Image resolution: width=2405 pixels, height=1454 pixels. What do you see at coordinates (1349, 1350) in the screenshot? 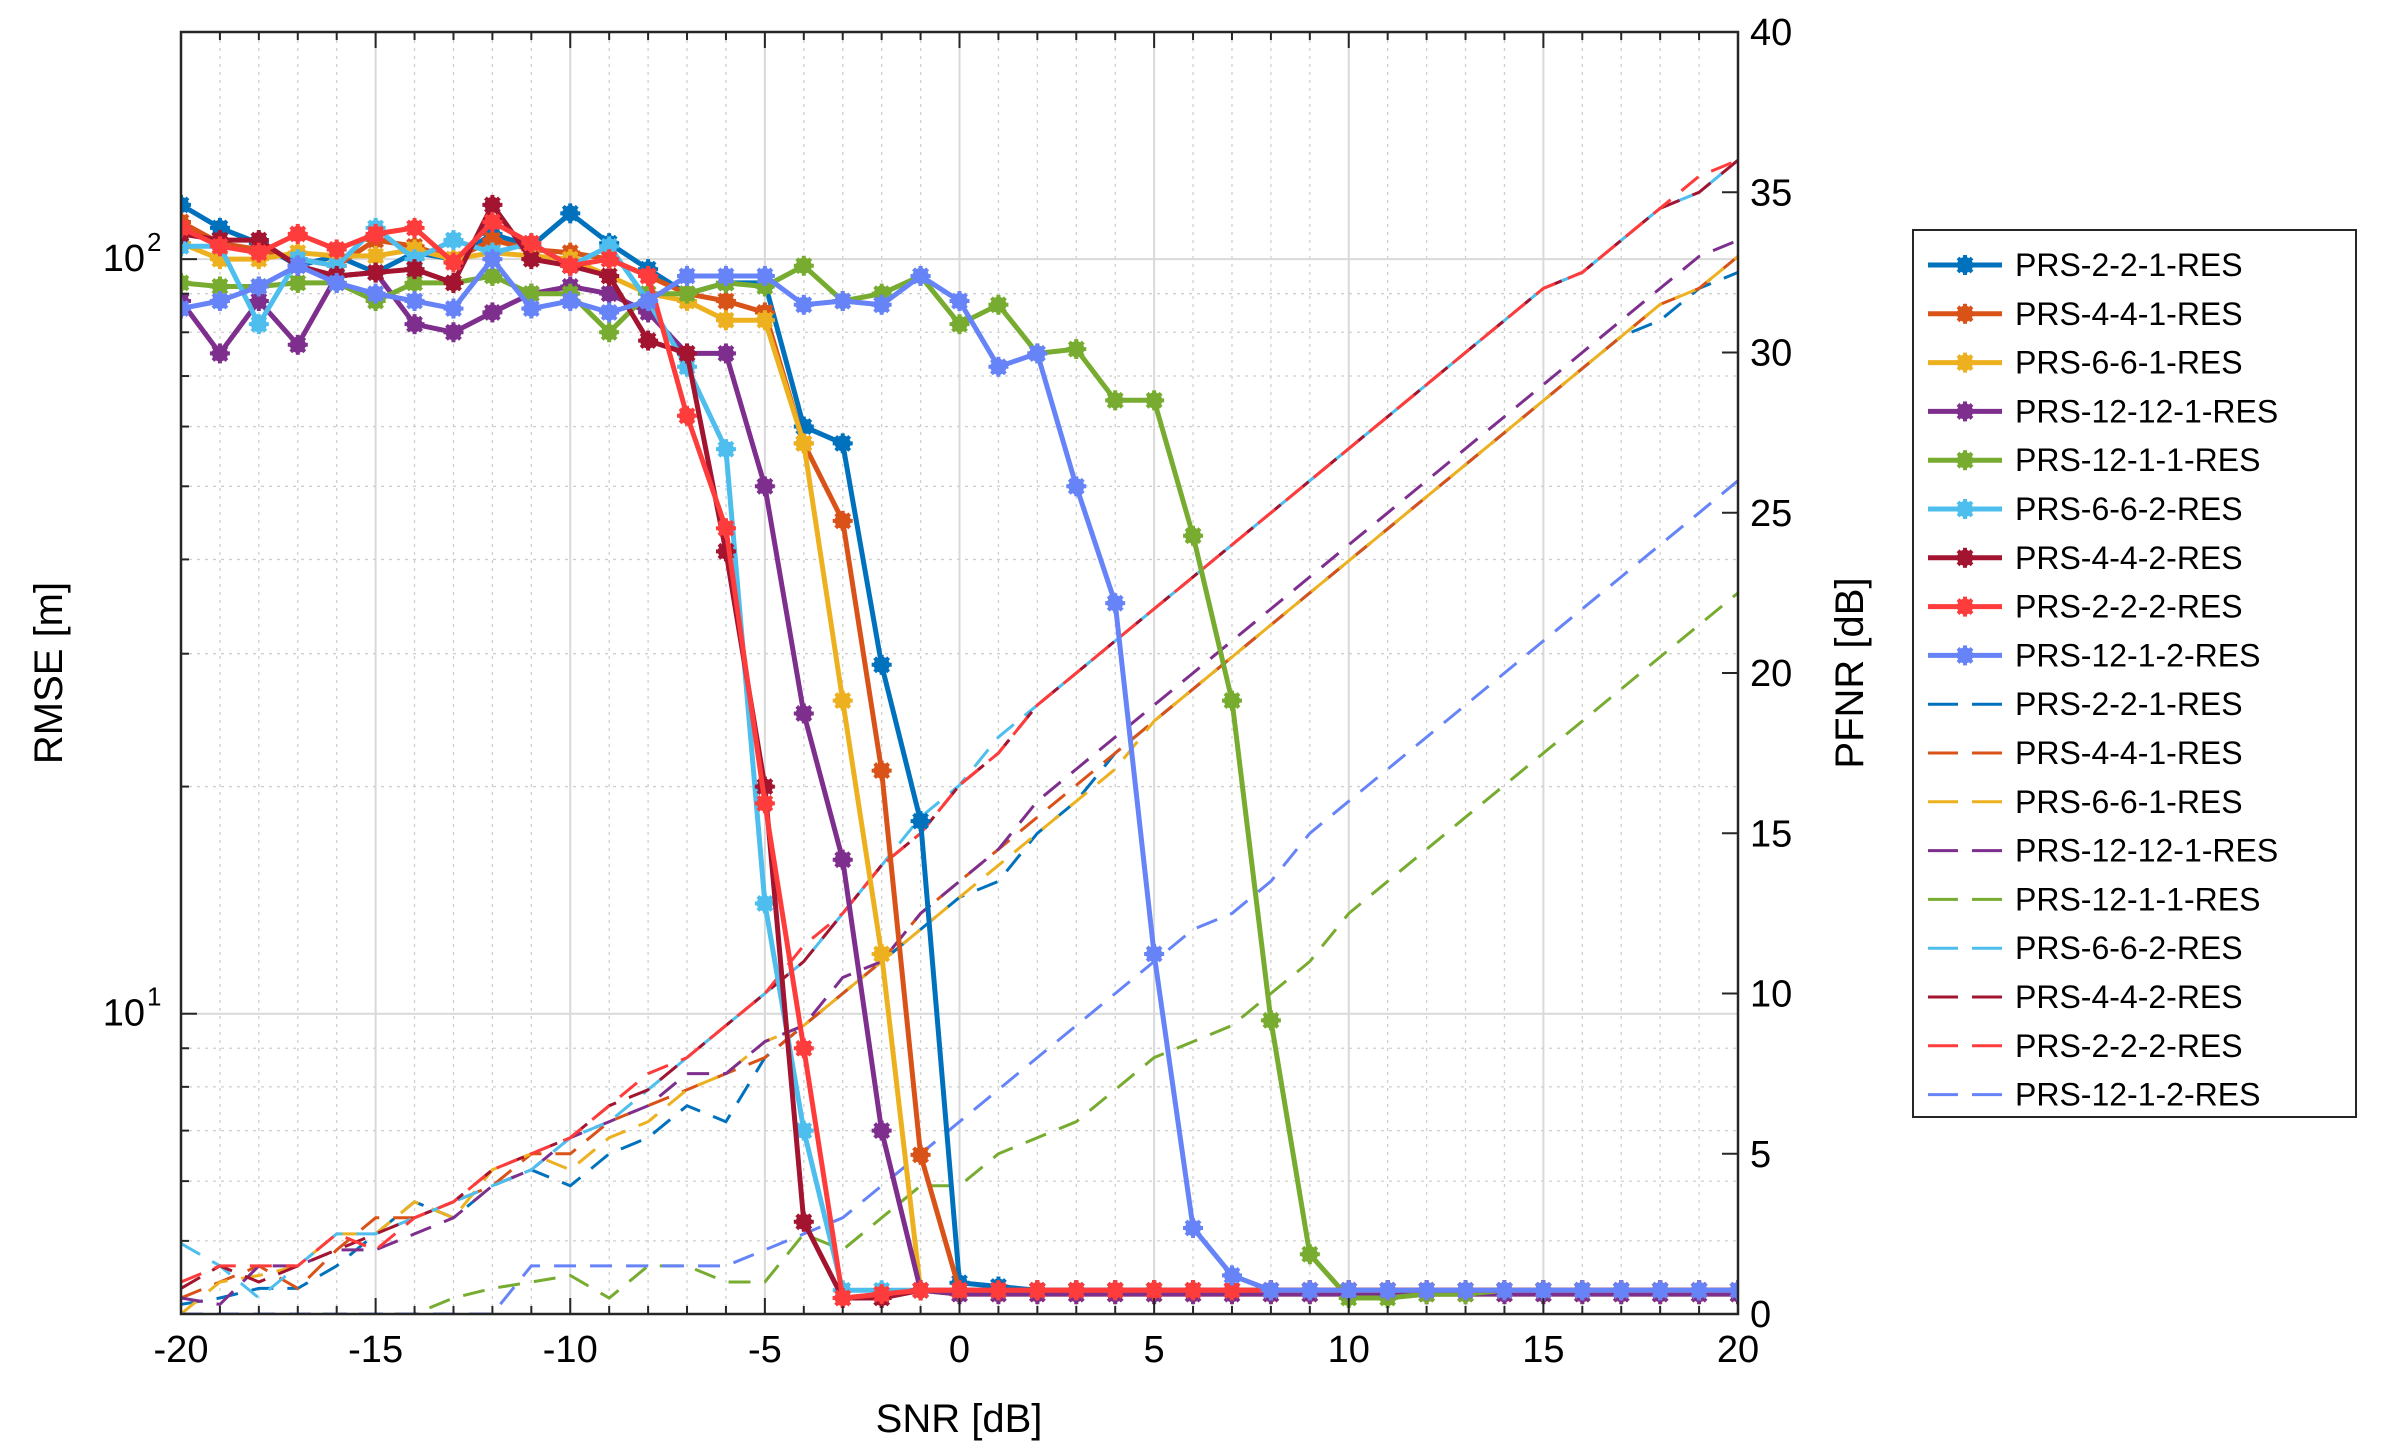
I see `x-tick-label: 10` at bounding box center [1349, 1350].